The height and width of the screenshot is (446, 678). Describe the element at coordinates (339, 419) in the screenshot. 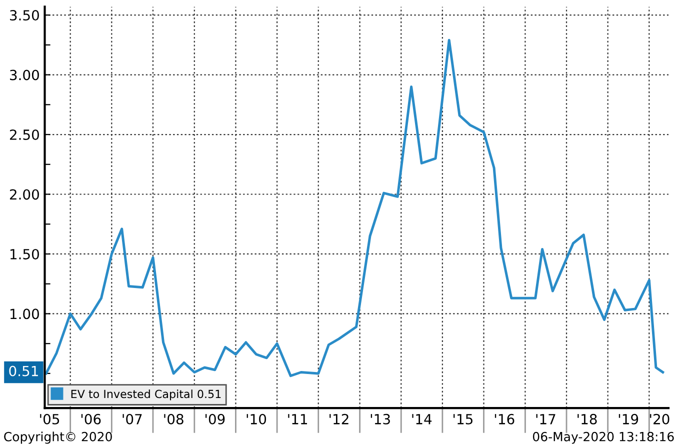

I see `x-tick-label: '12` at that location.